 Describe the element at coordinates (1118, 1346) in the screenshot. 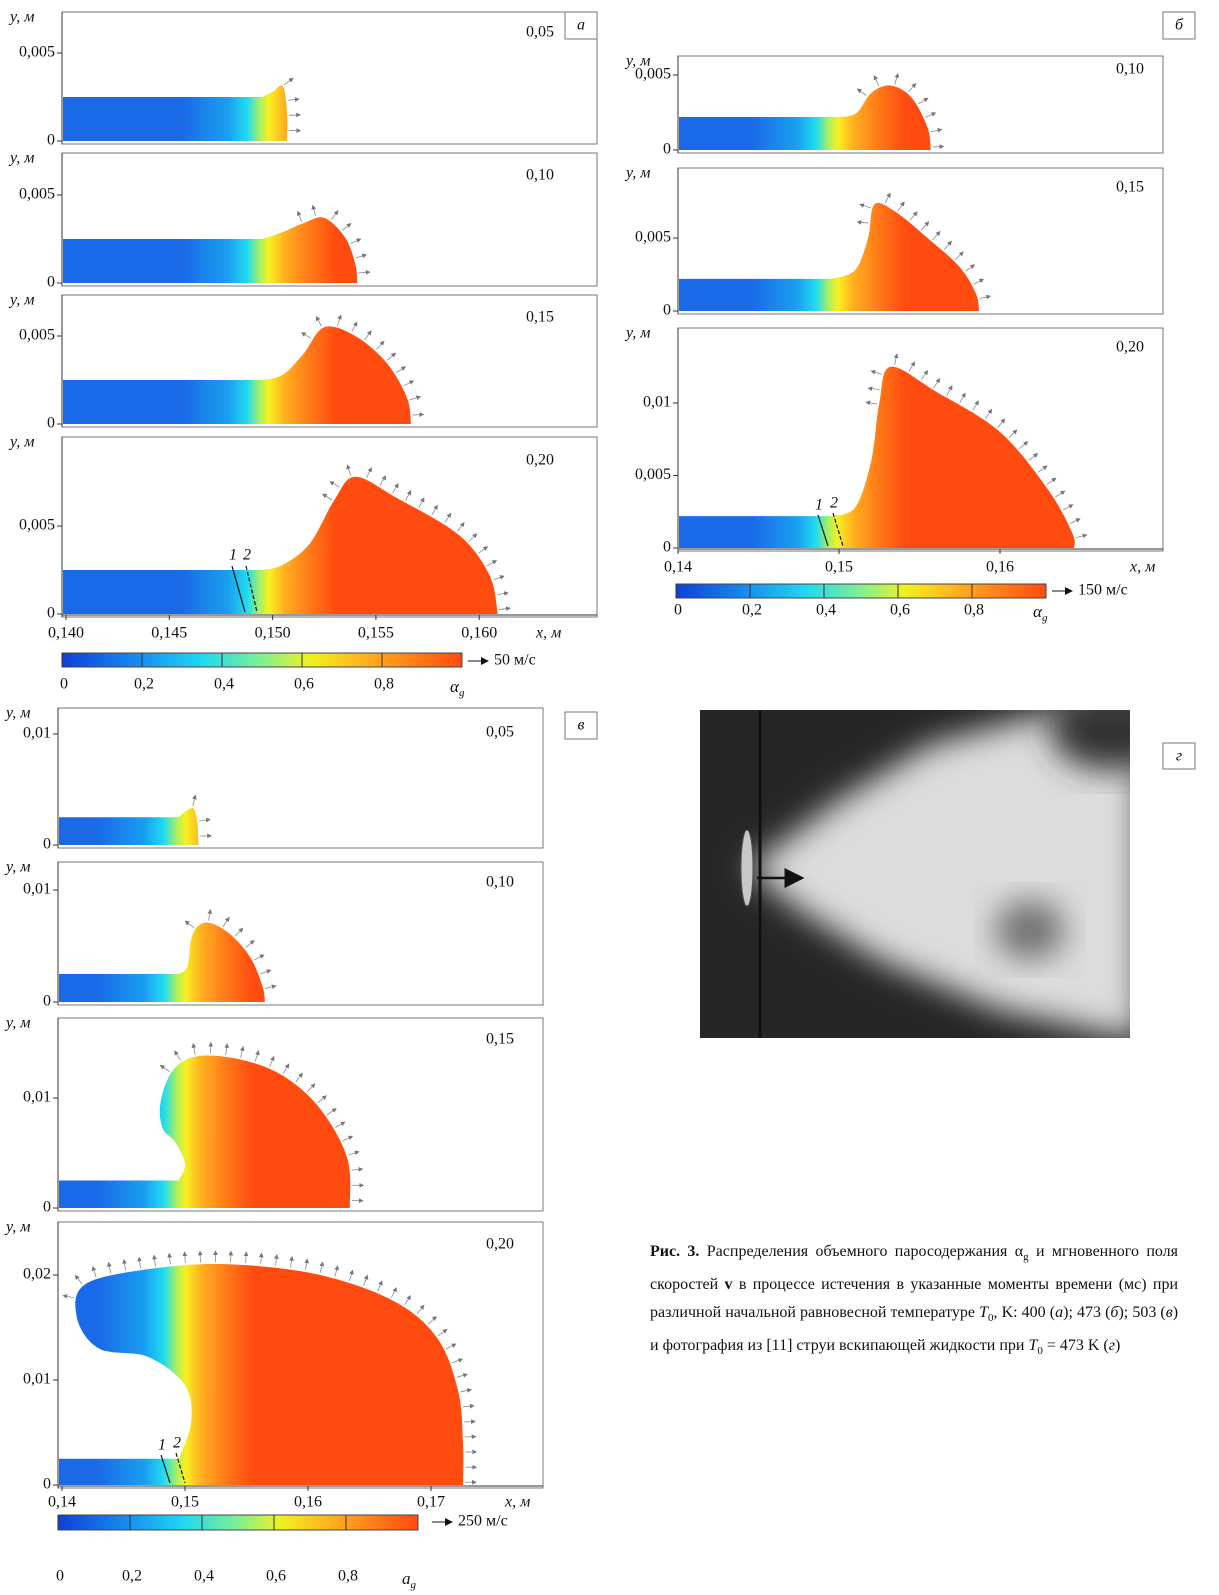

I see `caption-text: )` at that location.